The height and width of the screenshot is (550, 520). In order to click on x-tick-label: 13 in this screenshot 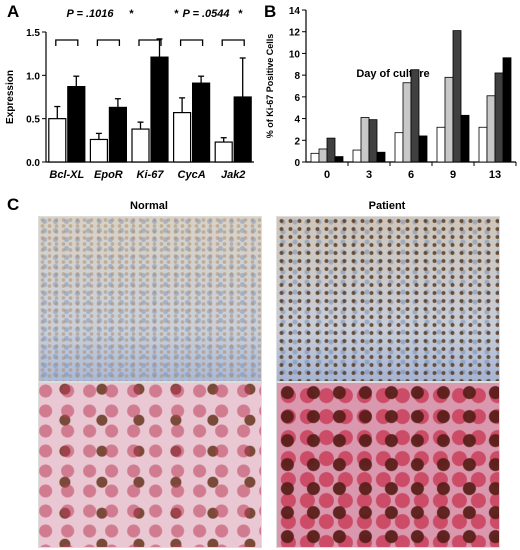, I will do `click(495, 175)`.